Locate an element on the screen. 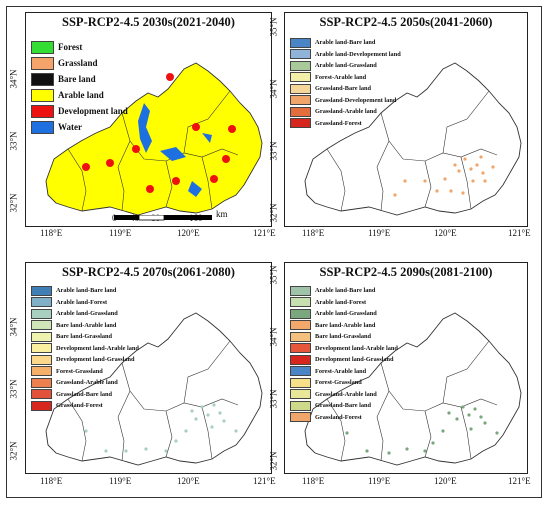 The image size is (550, 505). legend-item: Forest-Arable land is located at coordinates (344, 372).